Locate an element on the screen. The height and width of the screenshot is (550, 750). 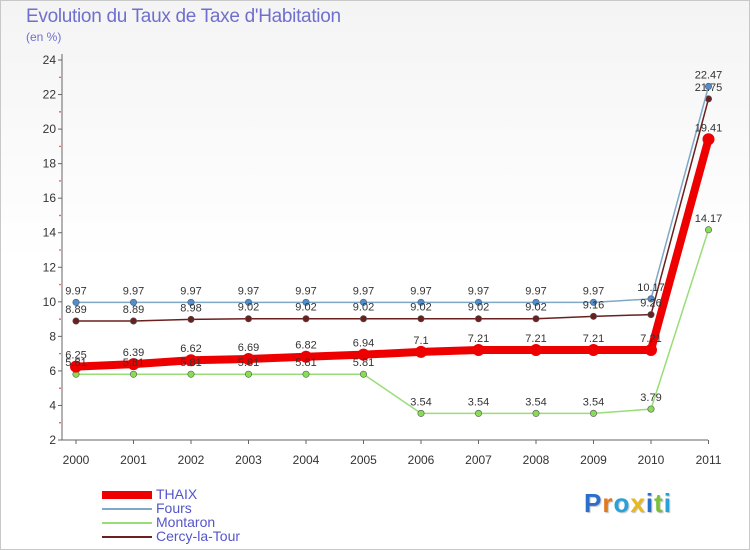
y-tick-label: 2 is located at coordinates (52, 440).